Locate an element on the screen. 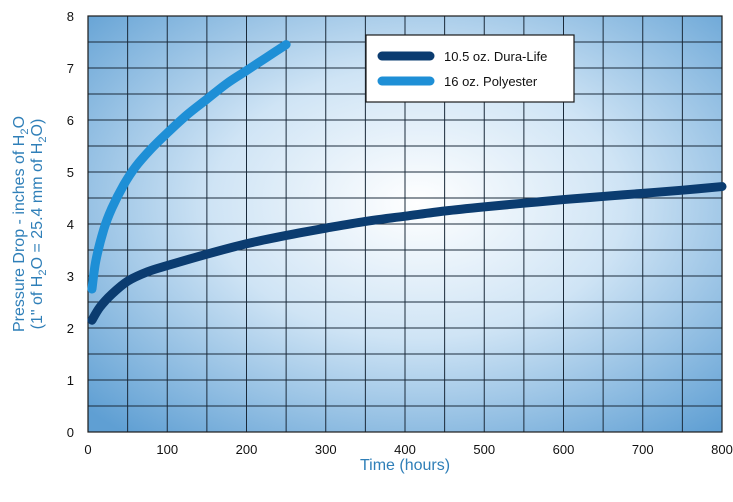 This screenshot has width=733, height=502. y-tick-label: 2 is located at coordinates (70, 328).